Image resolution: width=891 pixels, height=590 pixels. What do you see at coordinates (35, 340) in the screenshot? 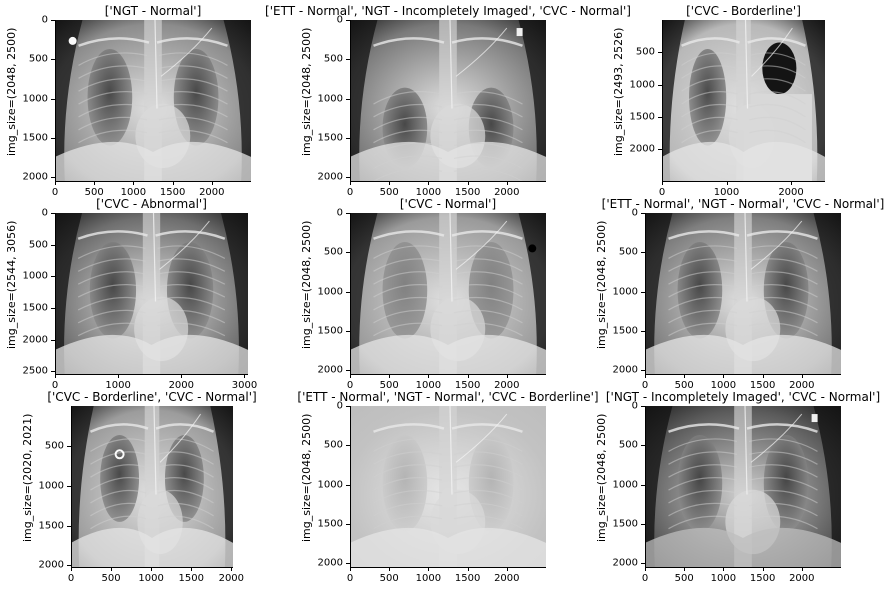
I see `y-tick-label: 2000` at bounding box center [35, 340].